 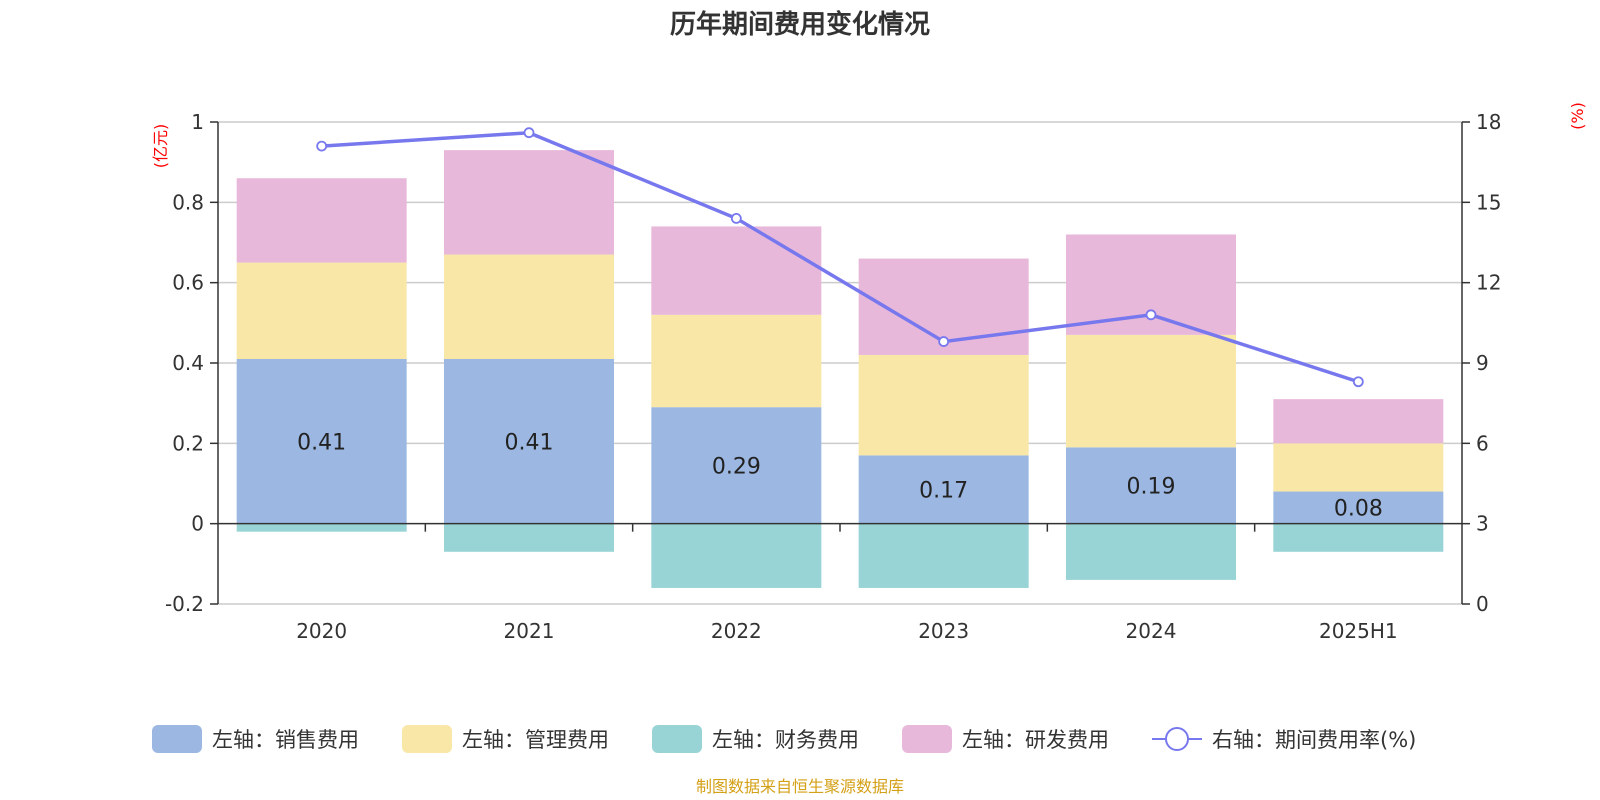 What do you see at coordinates (188, 283) in the screenshot?
I see `left-tick-label: 0.6` at bounding box center [188, 283].